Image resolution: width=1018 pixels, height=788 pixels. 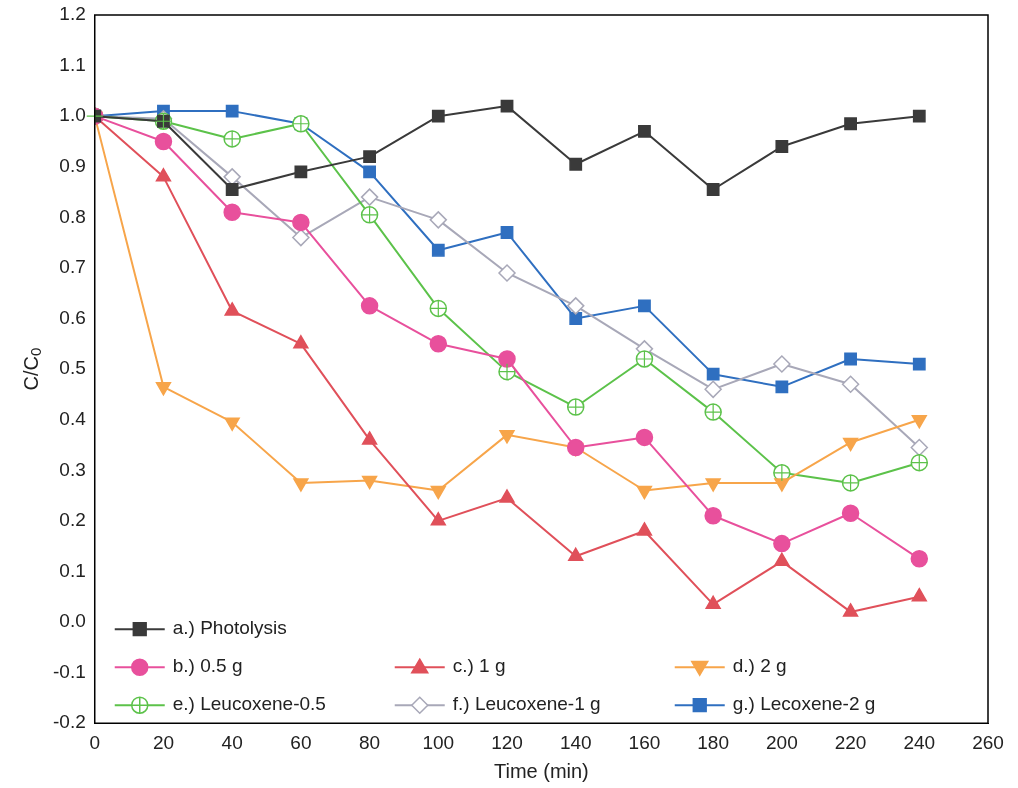 What do you see at coordinates (69, 722) in the screenshot?
I see `y-tick-label: -0.2` at bounding box center [69, 722].